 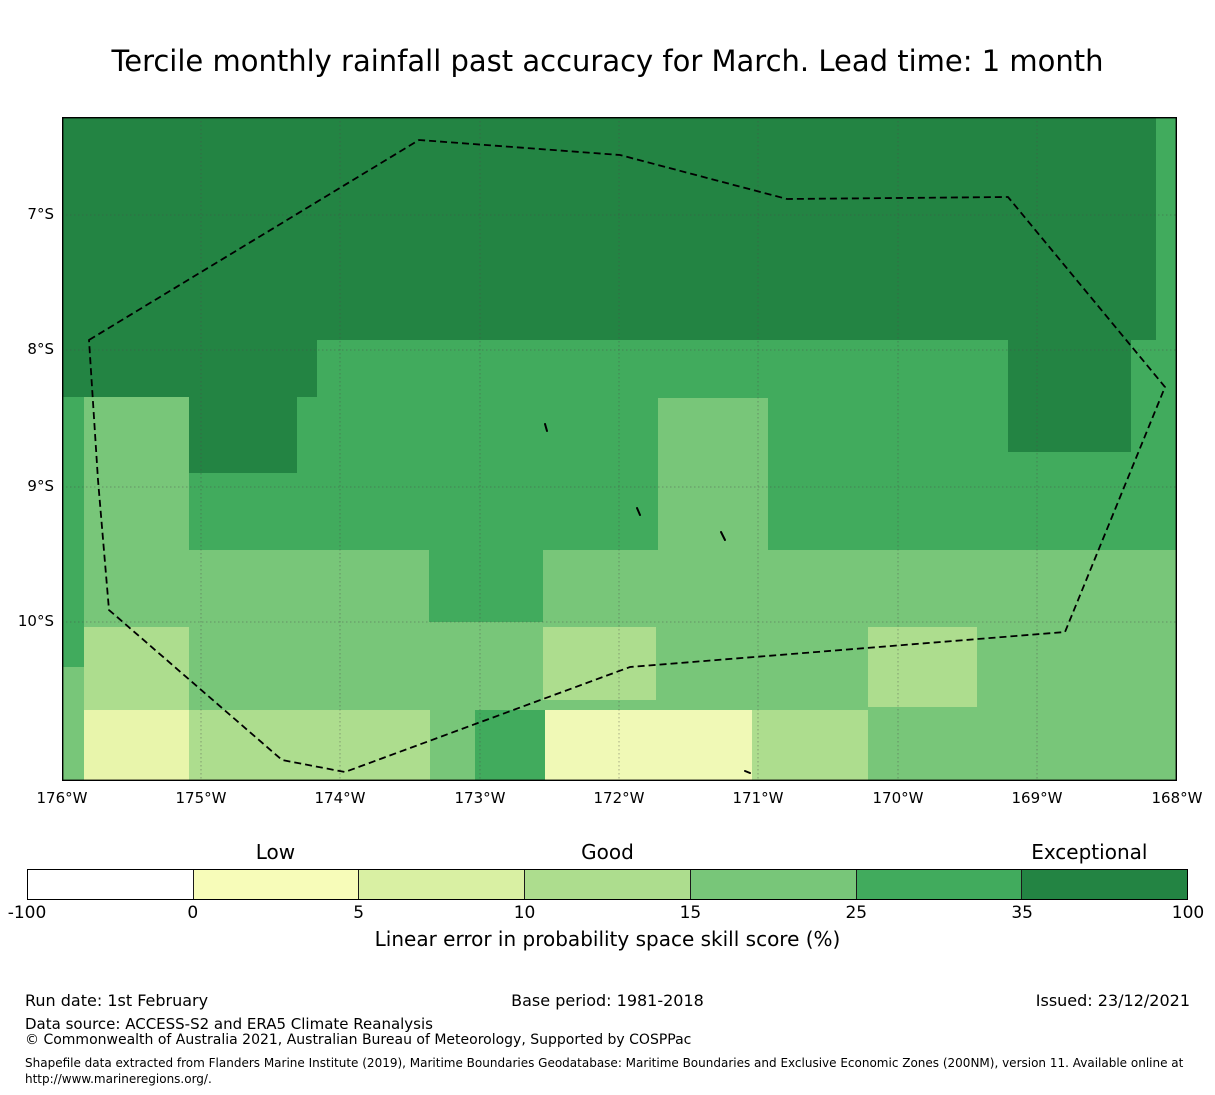 I want to click on x-tick-label: 172°W, so click(x=619, y=798).